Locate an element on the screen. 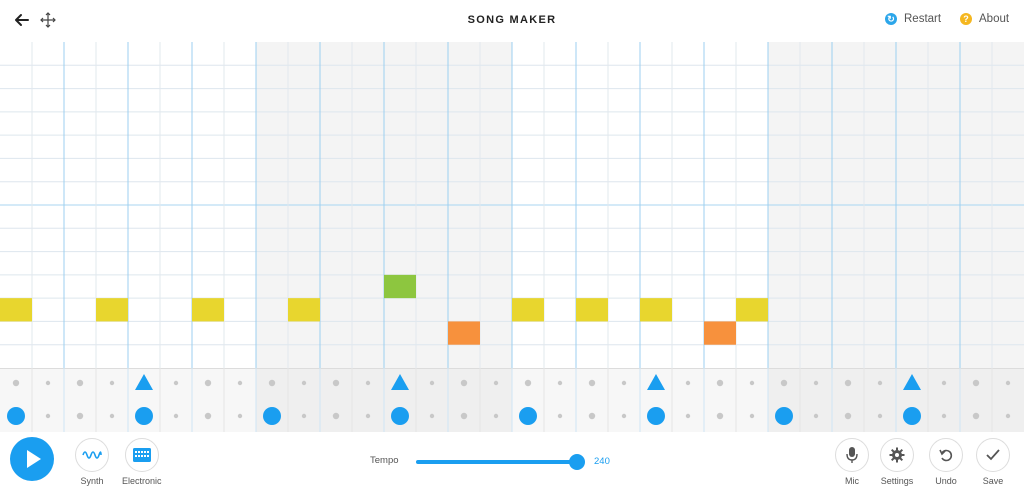 Image resolution: width=1024 pixels, height=491 pixels. instrument-button: Synth is located at coordinates (92, 462).